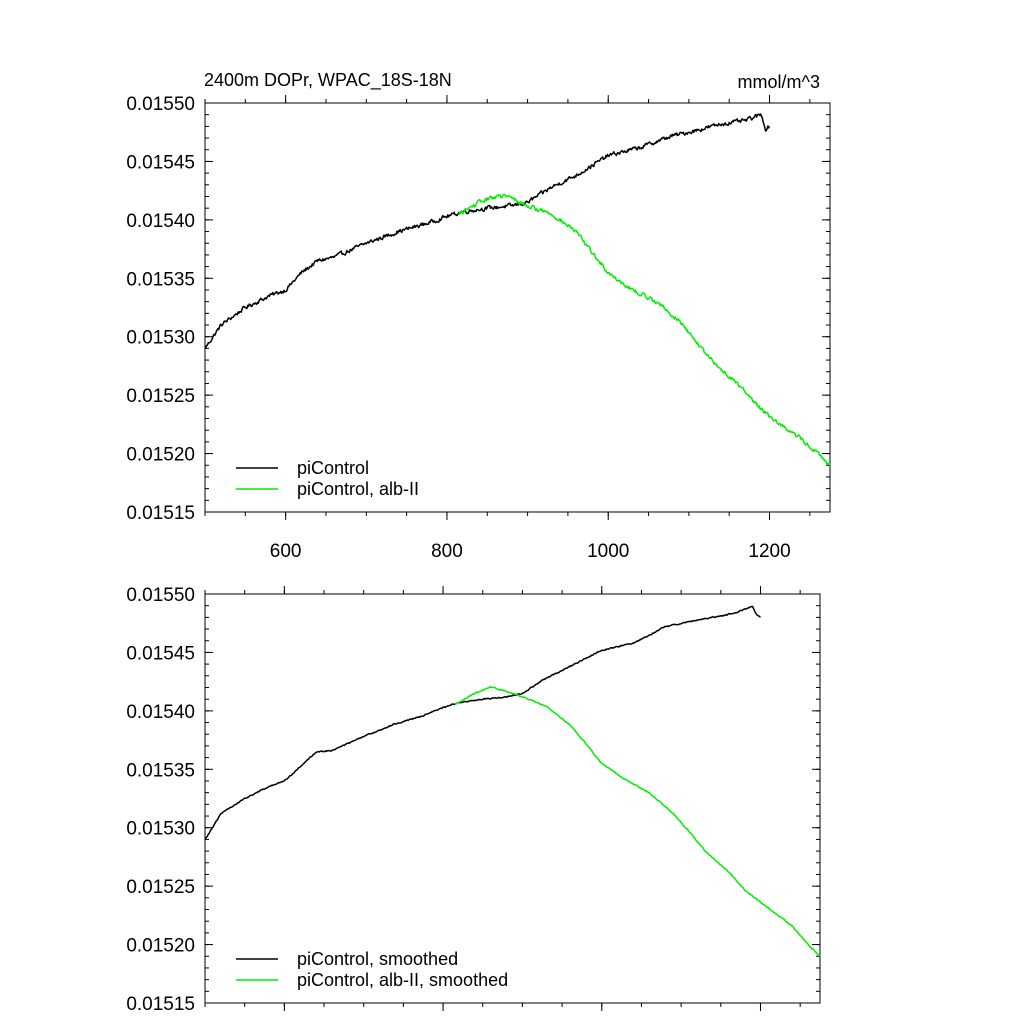 This screenshot has width=1024, height=1024. Describe the element at coordinates (377, 959) in the screenshot. I see `legend-label: piControl, smoothed` at that location.